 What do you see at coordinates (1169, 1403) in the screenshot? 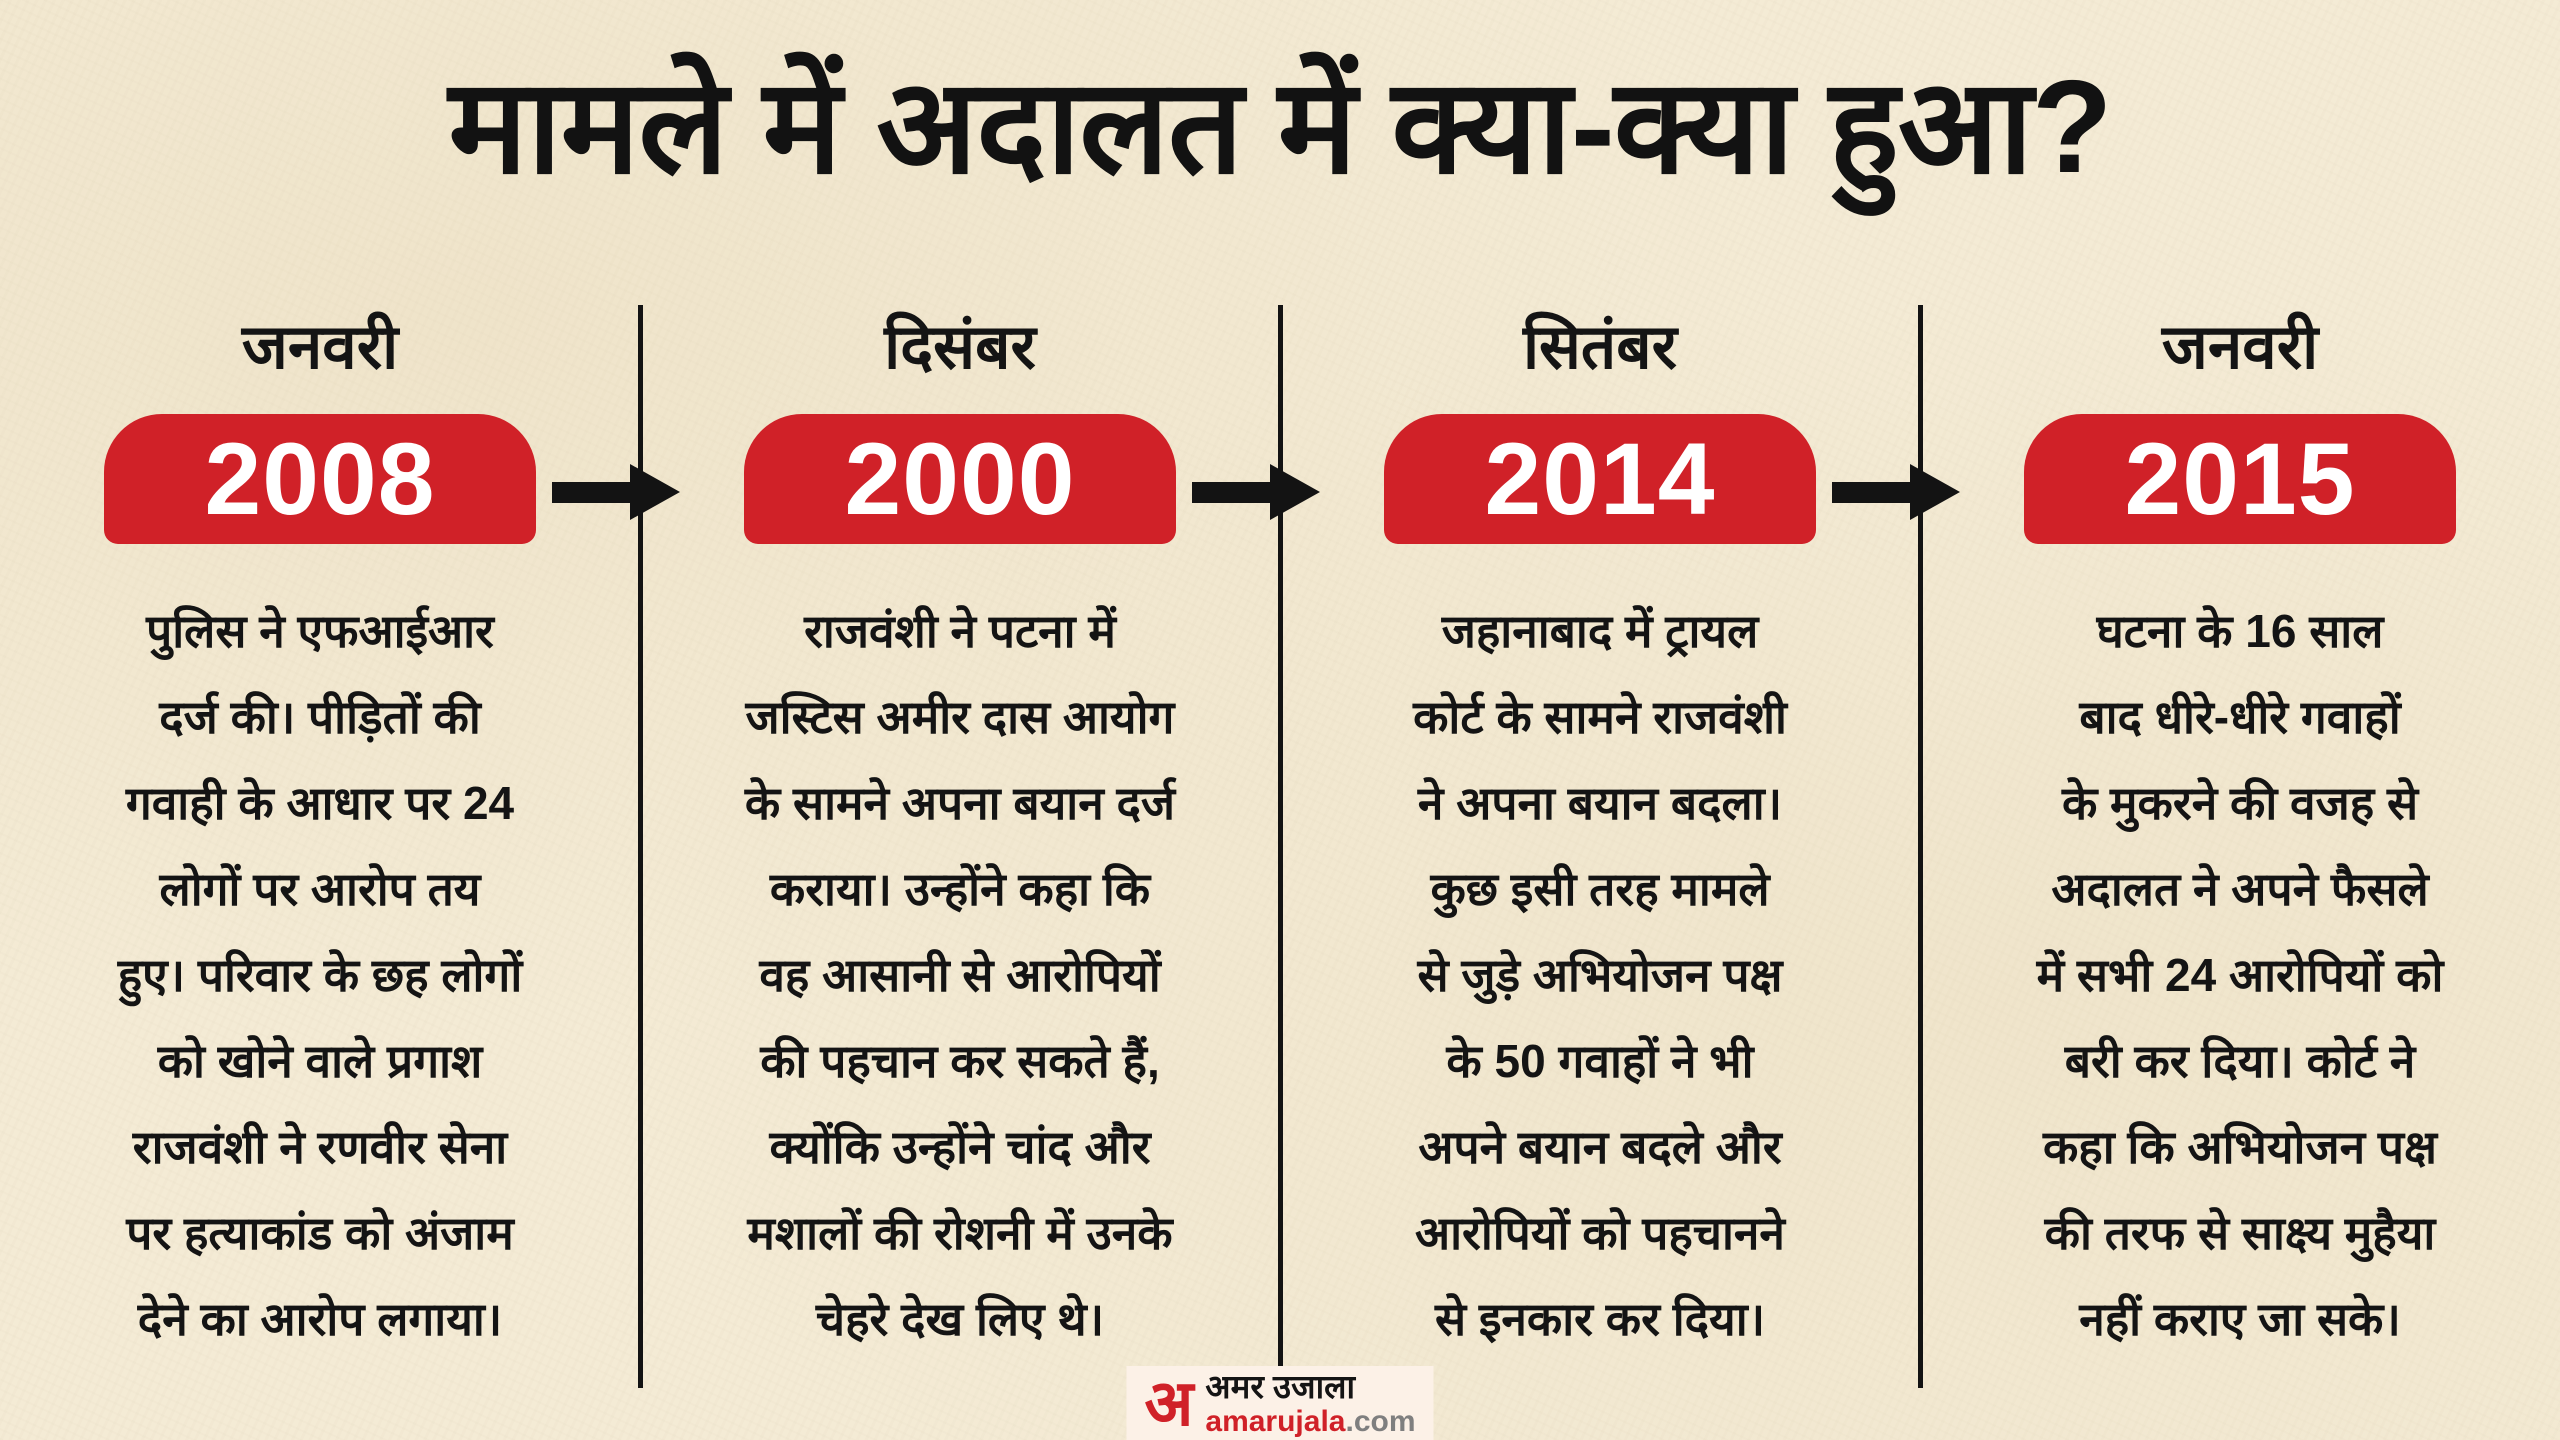
I see `amar-ujala-logo-icon: अ` at bounding box center [1169, 1403].